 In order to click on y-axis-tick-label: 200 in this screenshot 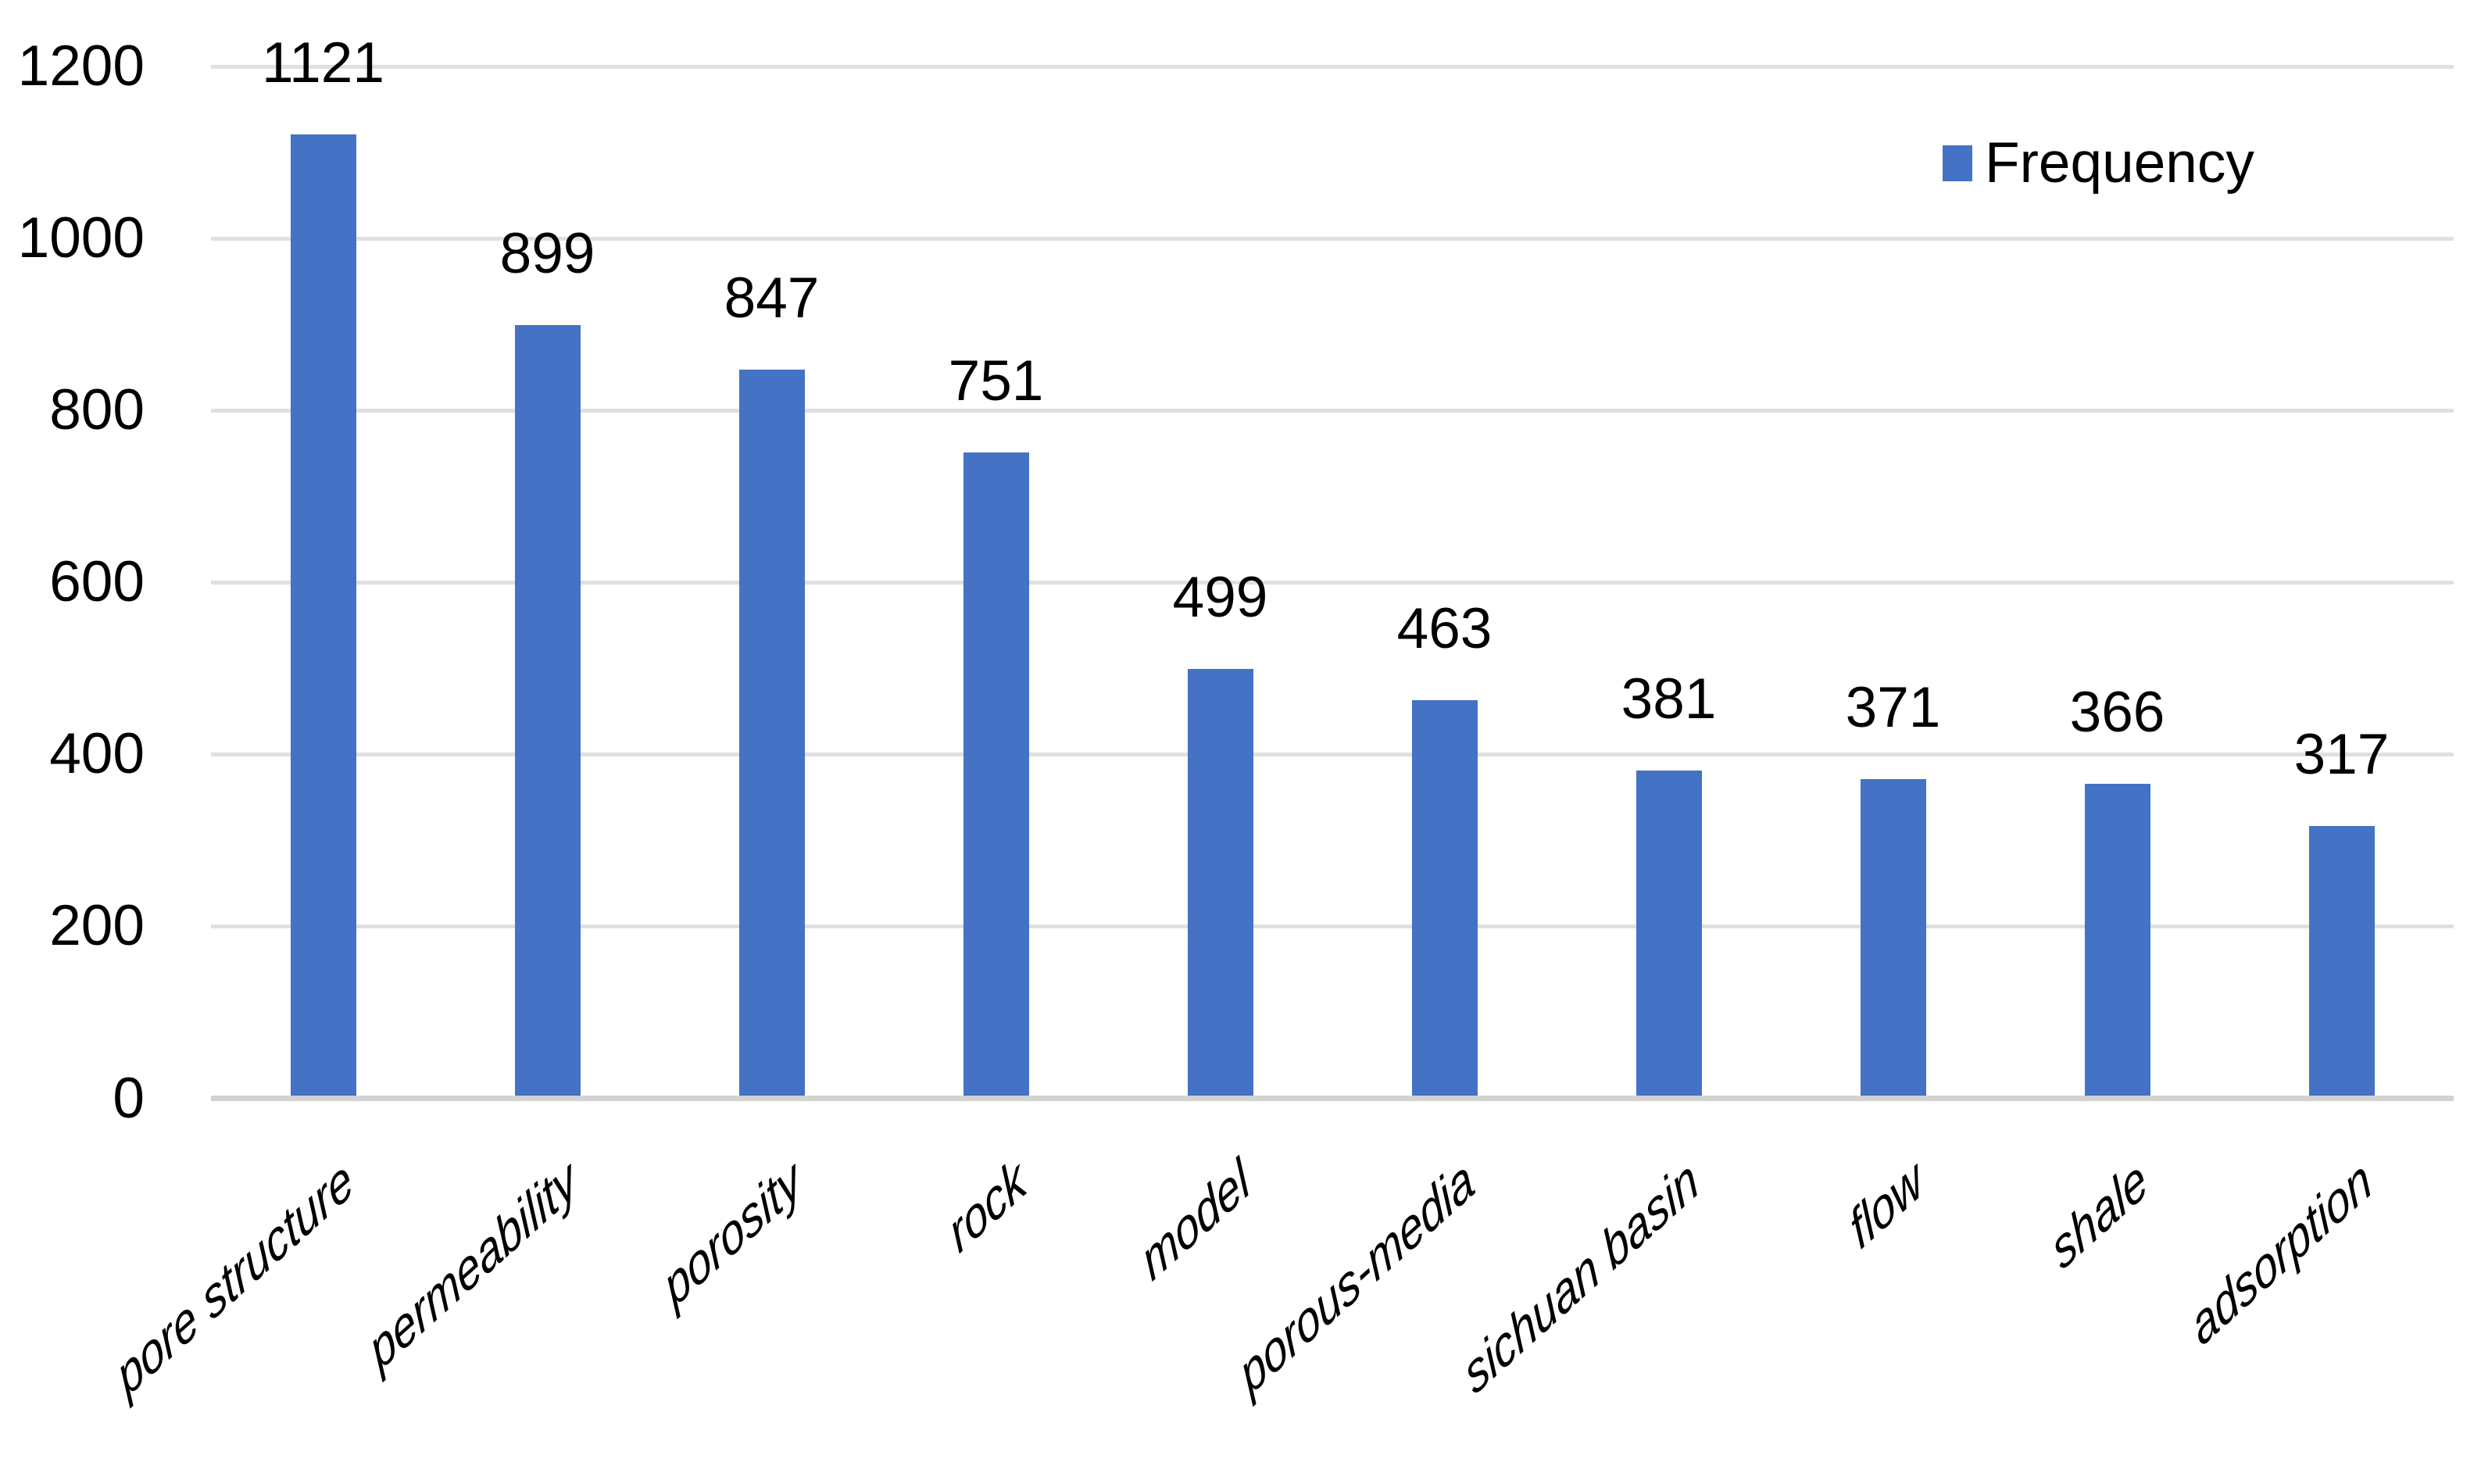, I will do `click(97, 926)`.